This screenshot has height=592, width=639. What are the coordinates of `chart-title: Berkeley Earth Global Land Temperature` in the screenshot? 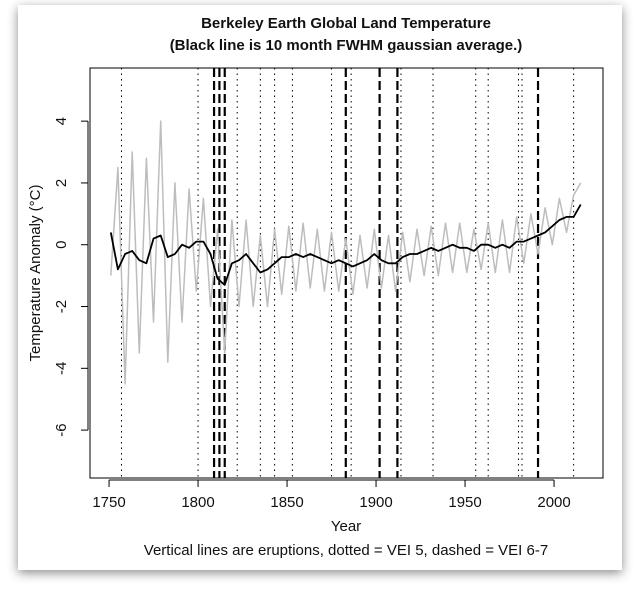 It's located at (346, 23).